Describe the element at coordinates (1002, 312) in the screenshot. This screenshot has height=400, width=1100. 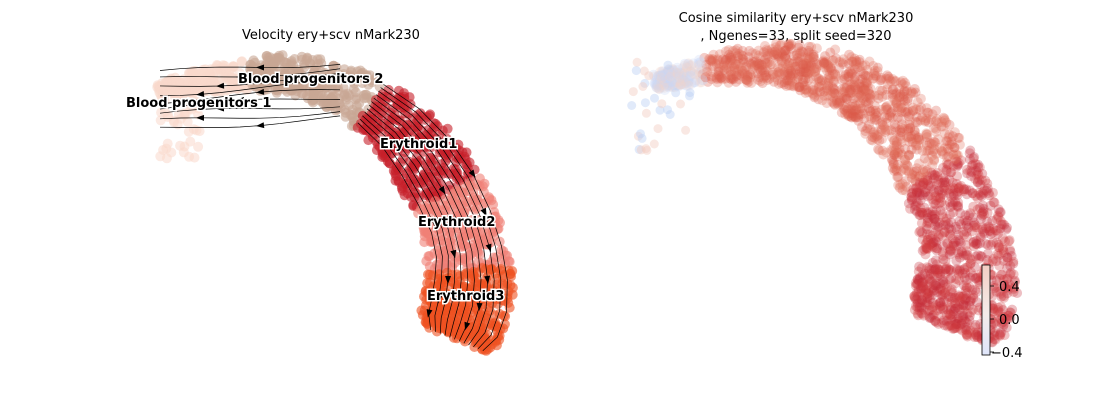
I see `colorbar: 0.4 0.0 −0.4` at that location.